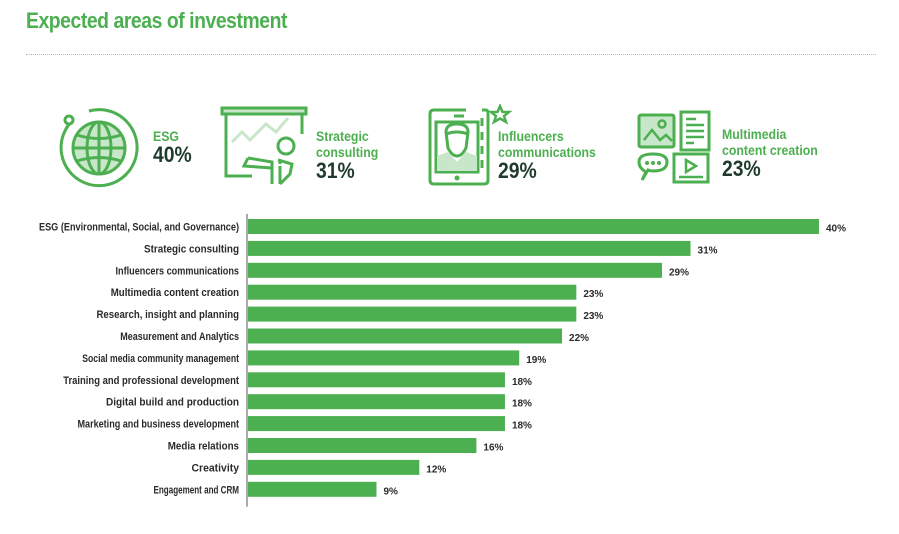  What do you see at coordinates (517, 170) in the screenshot?
I see `kpi-value: 29%` at bounding box center [517, 170].